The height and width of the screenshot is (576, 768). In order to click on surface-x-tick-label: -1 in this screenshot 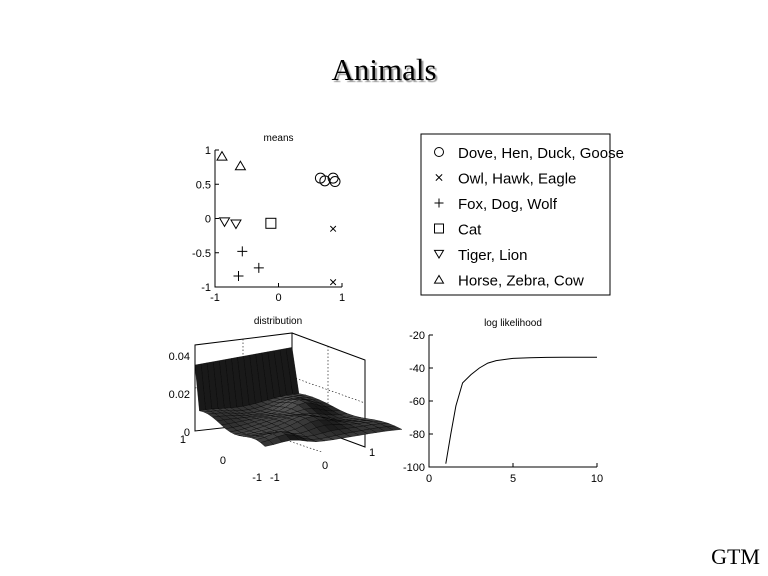, I will do `click(275, 478)`.